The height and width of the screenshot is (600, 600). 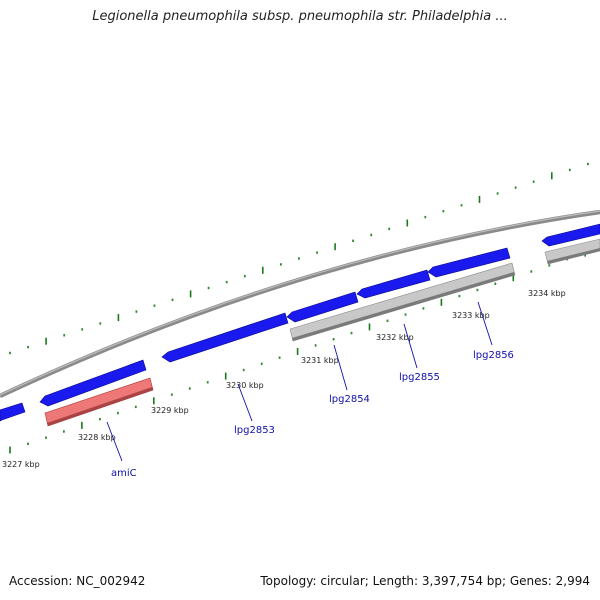 What do you see at coordinates (340, 367) in the screenshot?
I see `leader-lpg2854` at bounding box center [340, 367].